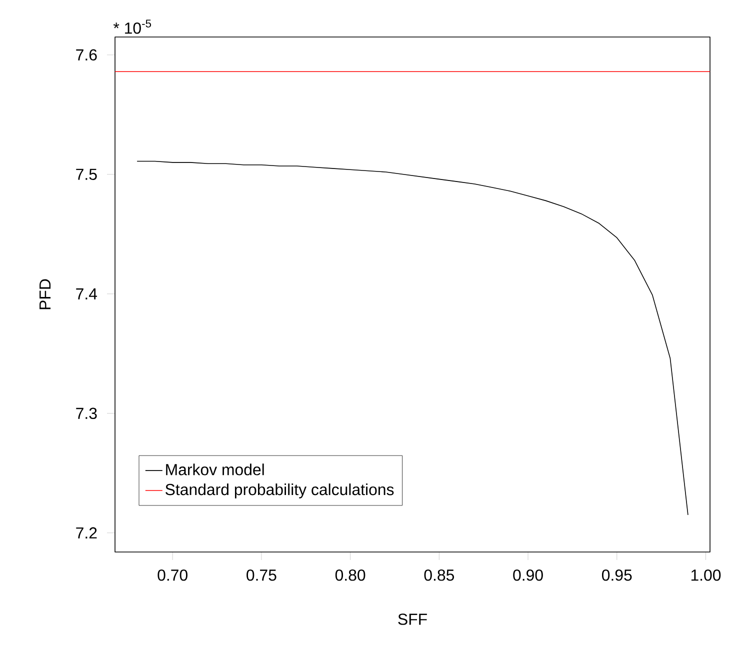  What do you see at coordinates (528, 575) in the screenshot?
I see `x-tick-label: 0.90` at bounding box center [528, 575].